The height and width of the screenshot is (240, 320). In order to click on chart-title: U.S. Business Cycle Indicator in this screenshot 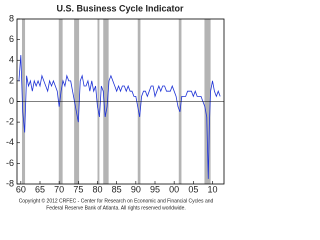, I will do `click(120, 8)`.